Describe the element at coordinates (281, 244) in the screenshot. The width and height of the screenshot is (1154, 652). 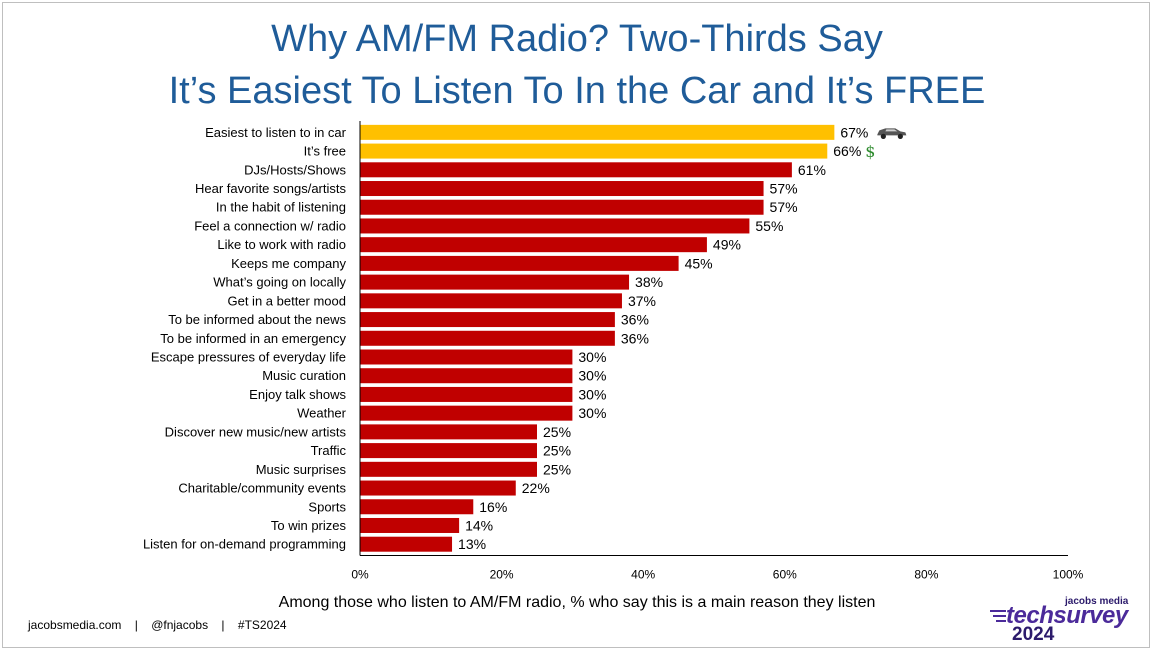
I see `category-label: Like to work with radio` at that location.